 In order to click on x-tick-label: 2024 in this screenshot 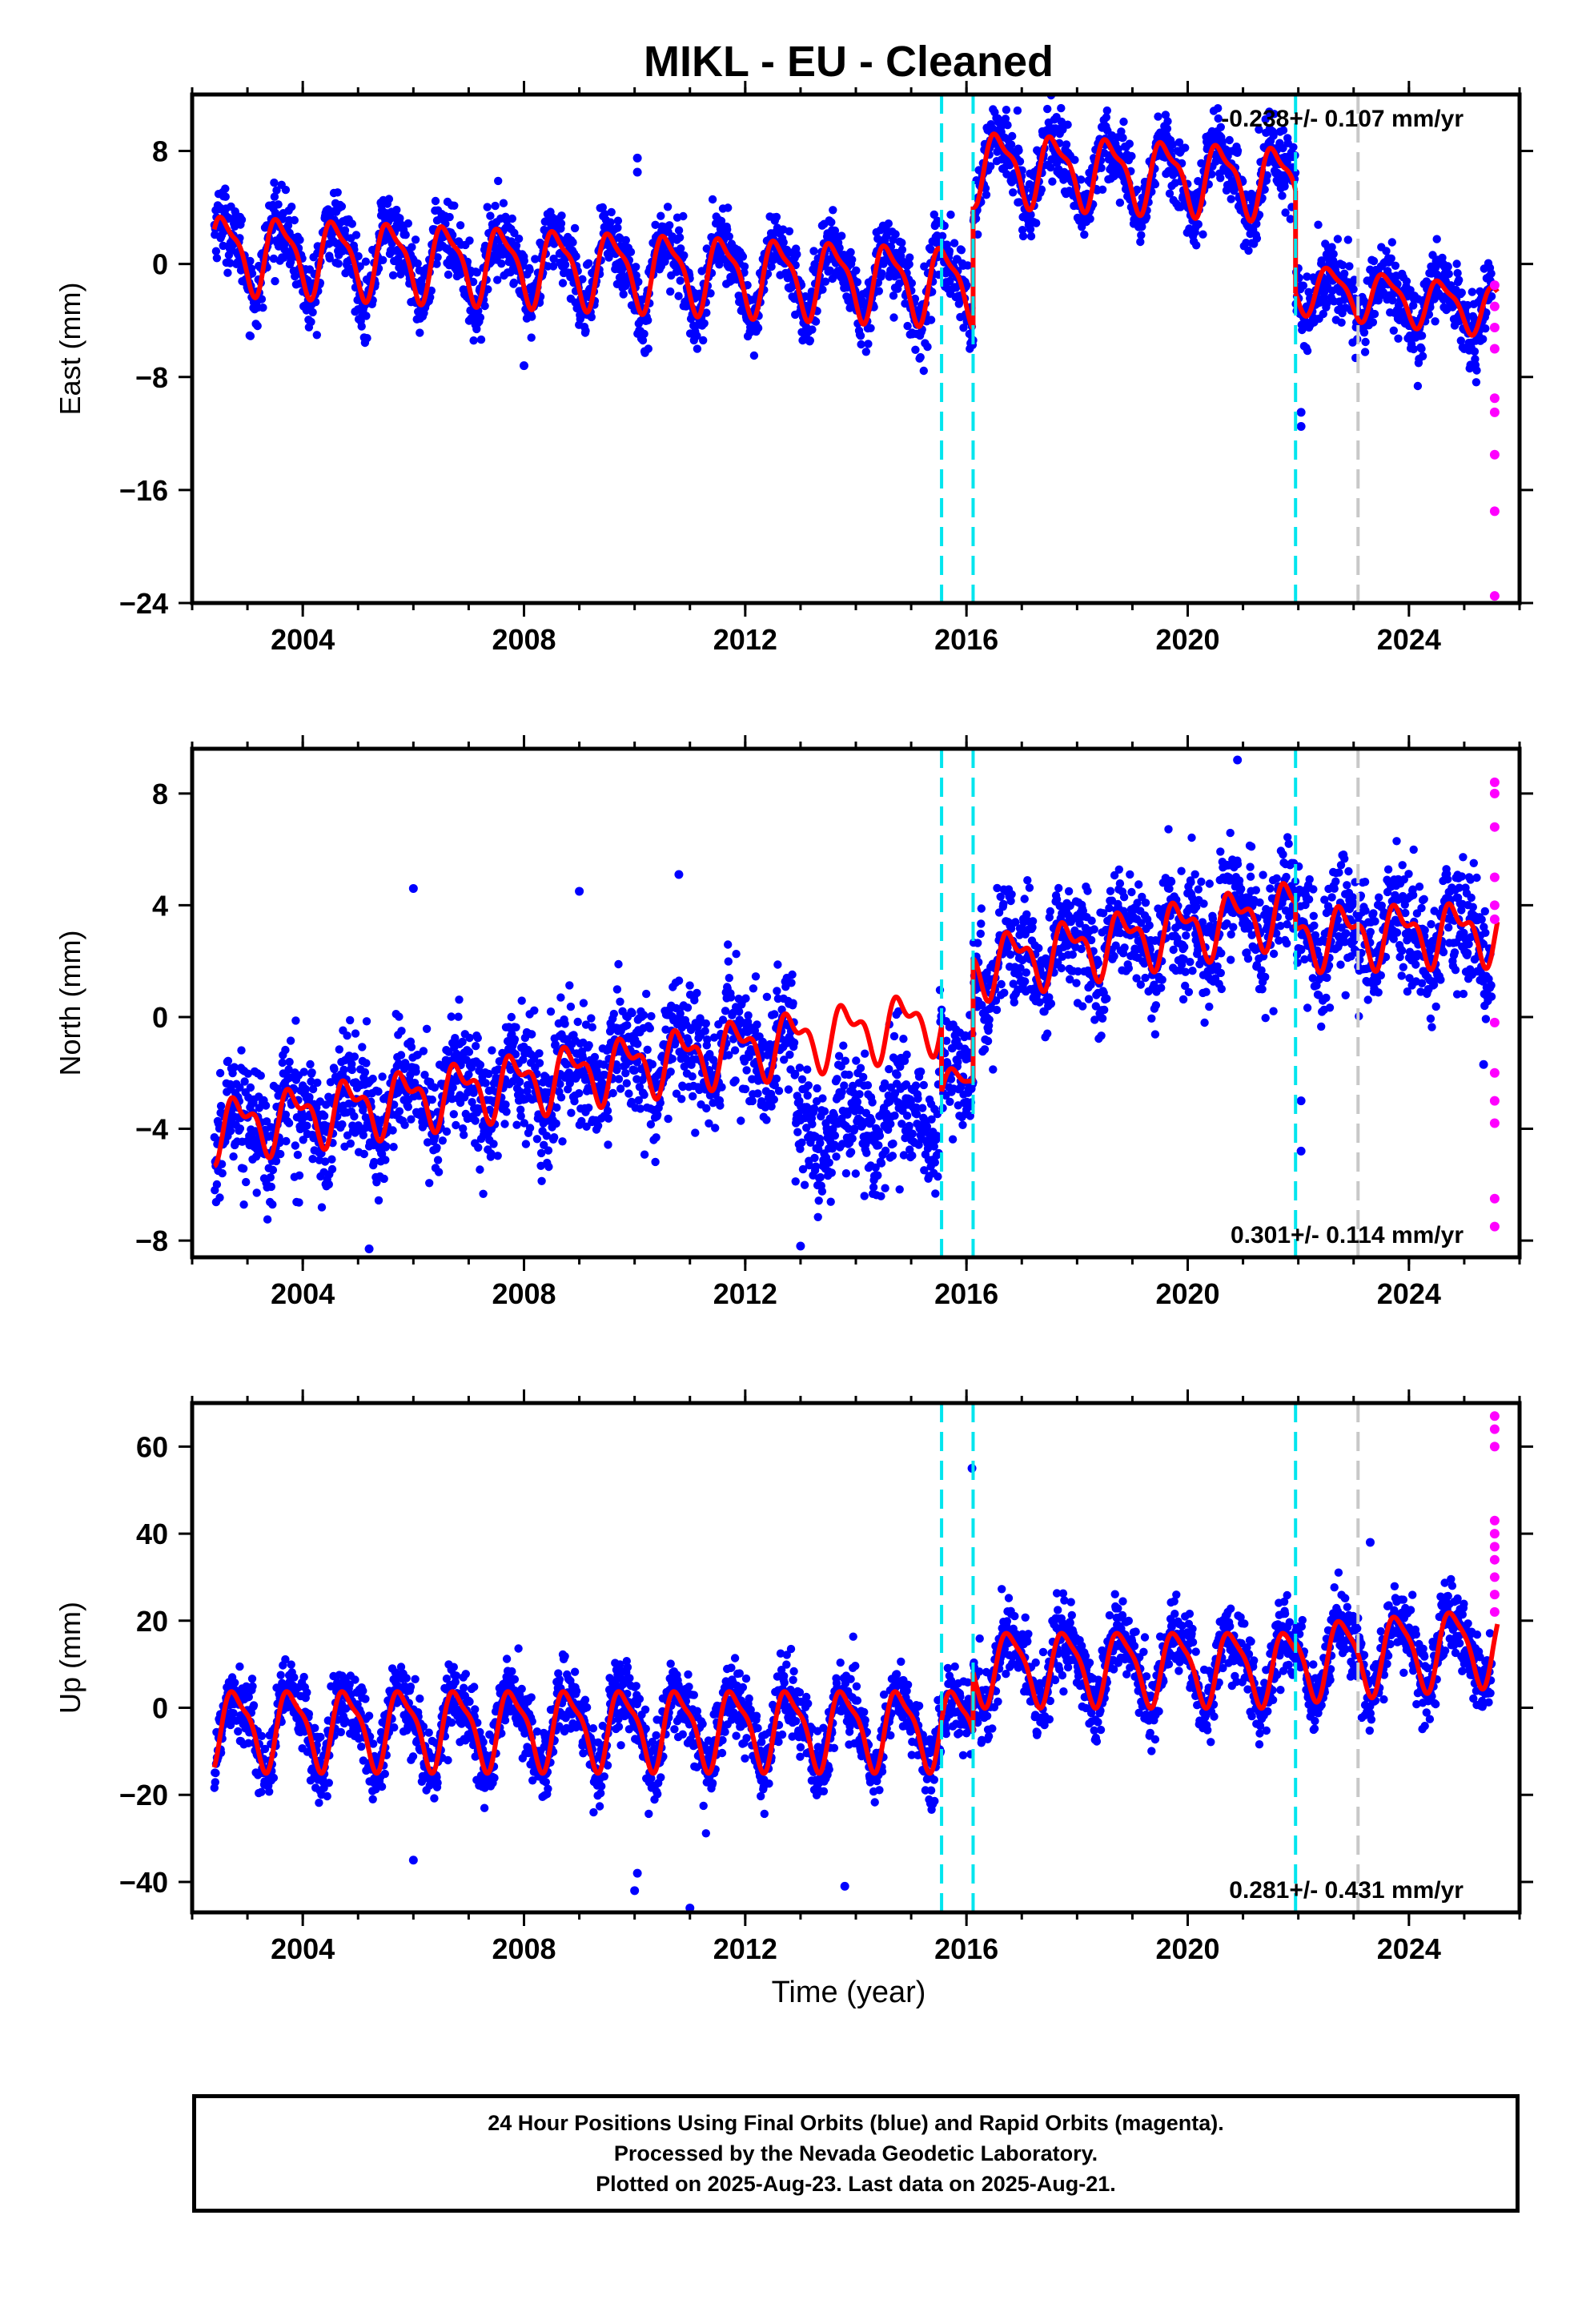, I will do `click(1409, 639)`.